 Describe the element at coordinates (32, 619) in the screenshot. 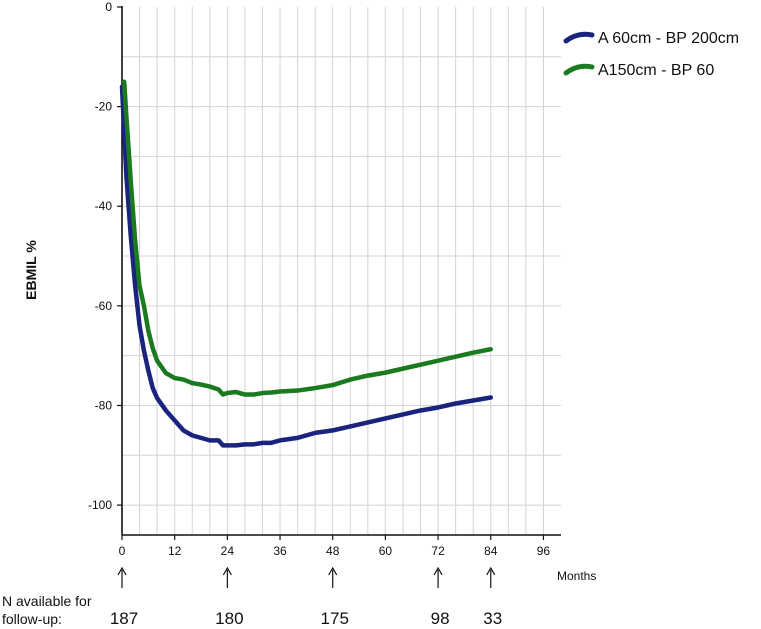

I see `follow-up-label-line2: follow-up:` at that location.